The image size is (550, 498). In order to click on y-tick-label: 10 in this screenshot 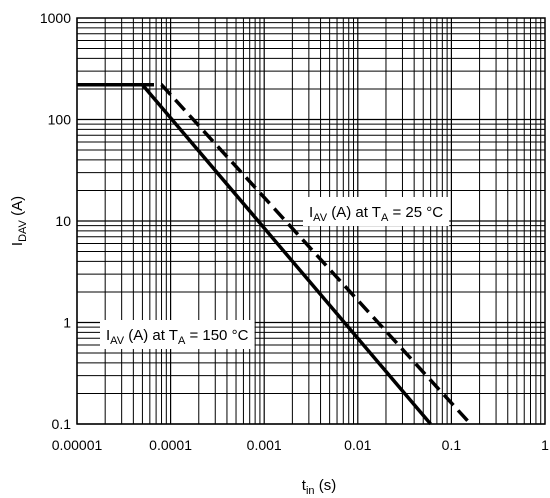, I will do `click(63, 221)`.